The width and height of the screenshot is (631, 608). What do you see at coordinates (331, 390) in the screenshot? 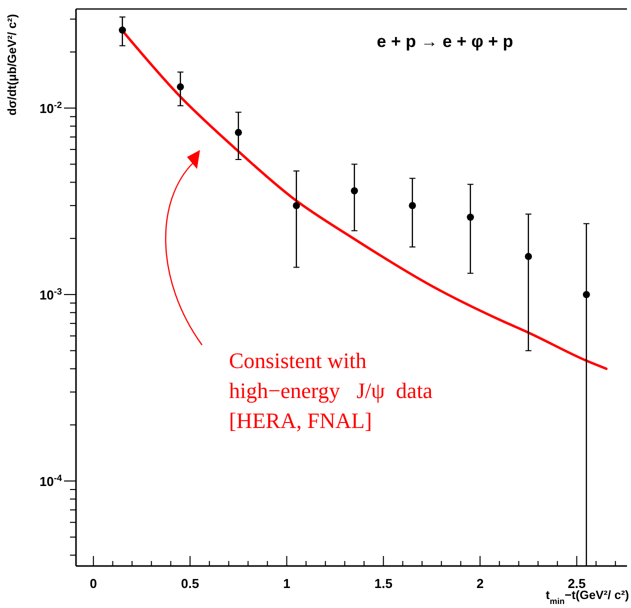
I see `annotation: Consistent with high−energy J/ψ data [HERA, FNAL]` at bounding box center [331, 390].